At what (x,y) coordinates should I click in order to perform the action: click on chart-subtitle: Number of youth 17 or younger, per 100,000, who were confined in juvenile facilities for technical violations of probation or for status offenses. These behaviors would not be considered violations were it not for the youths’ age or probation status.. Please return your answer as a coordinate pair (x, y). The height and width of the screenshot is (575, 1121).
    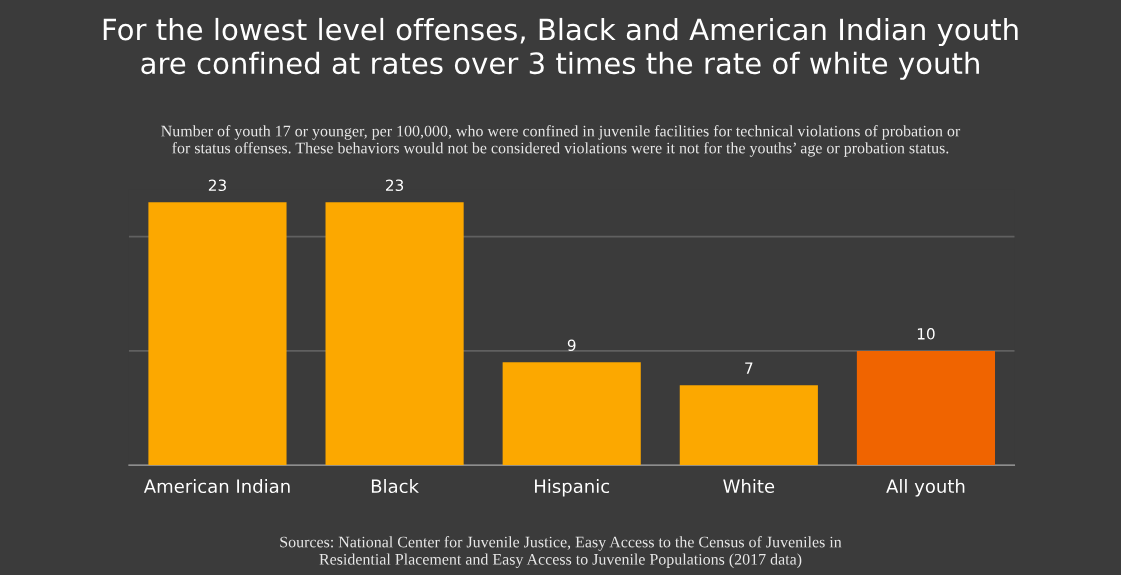
    Looking at the image, I should click on (561, 141).